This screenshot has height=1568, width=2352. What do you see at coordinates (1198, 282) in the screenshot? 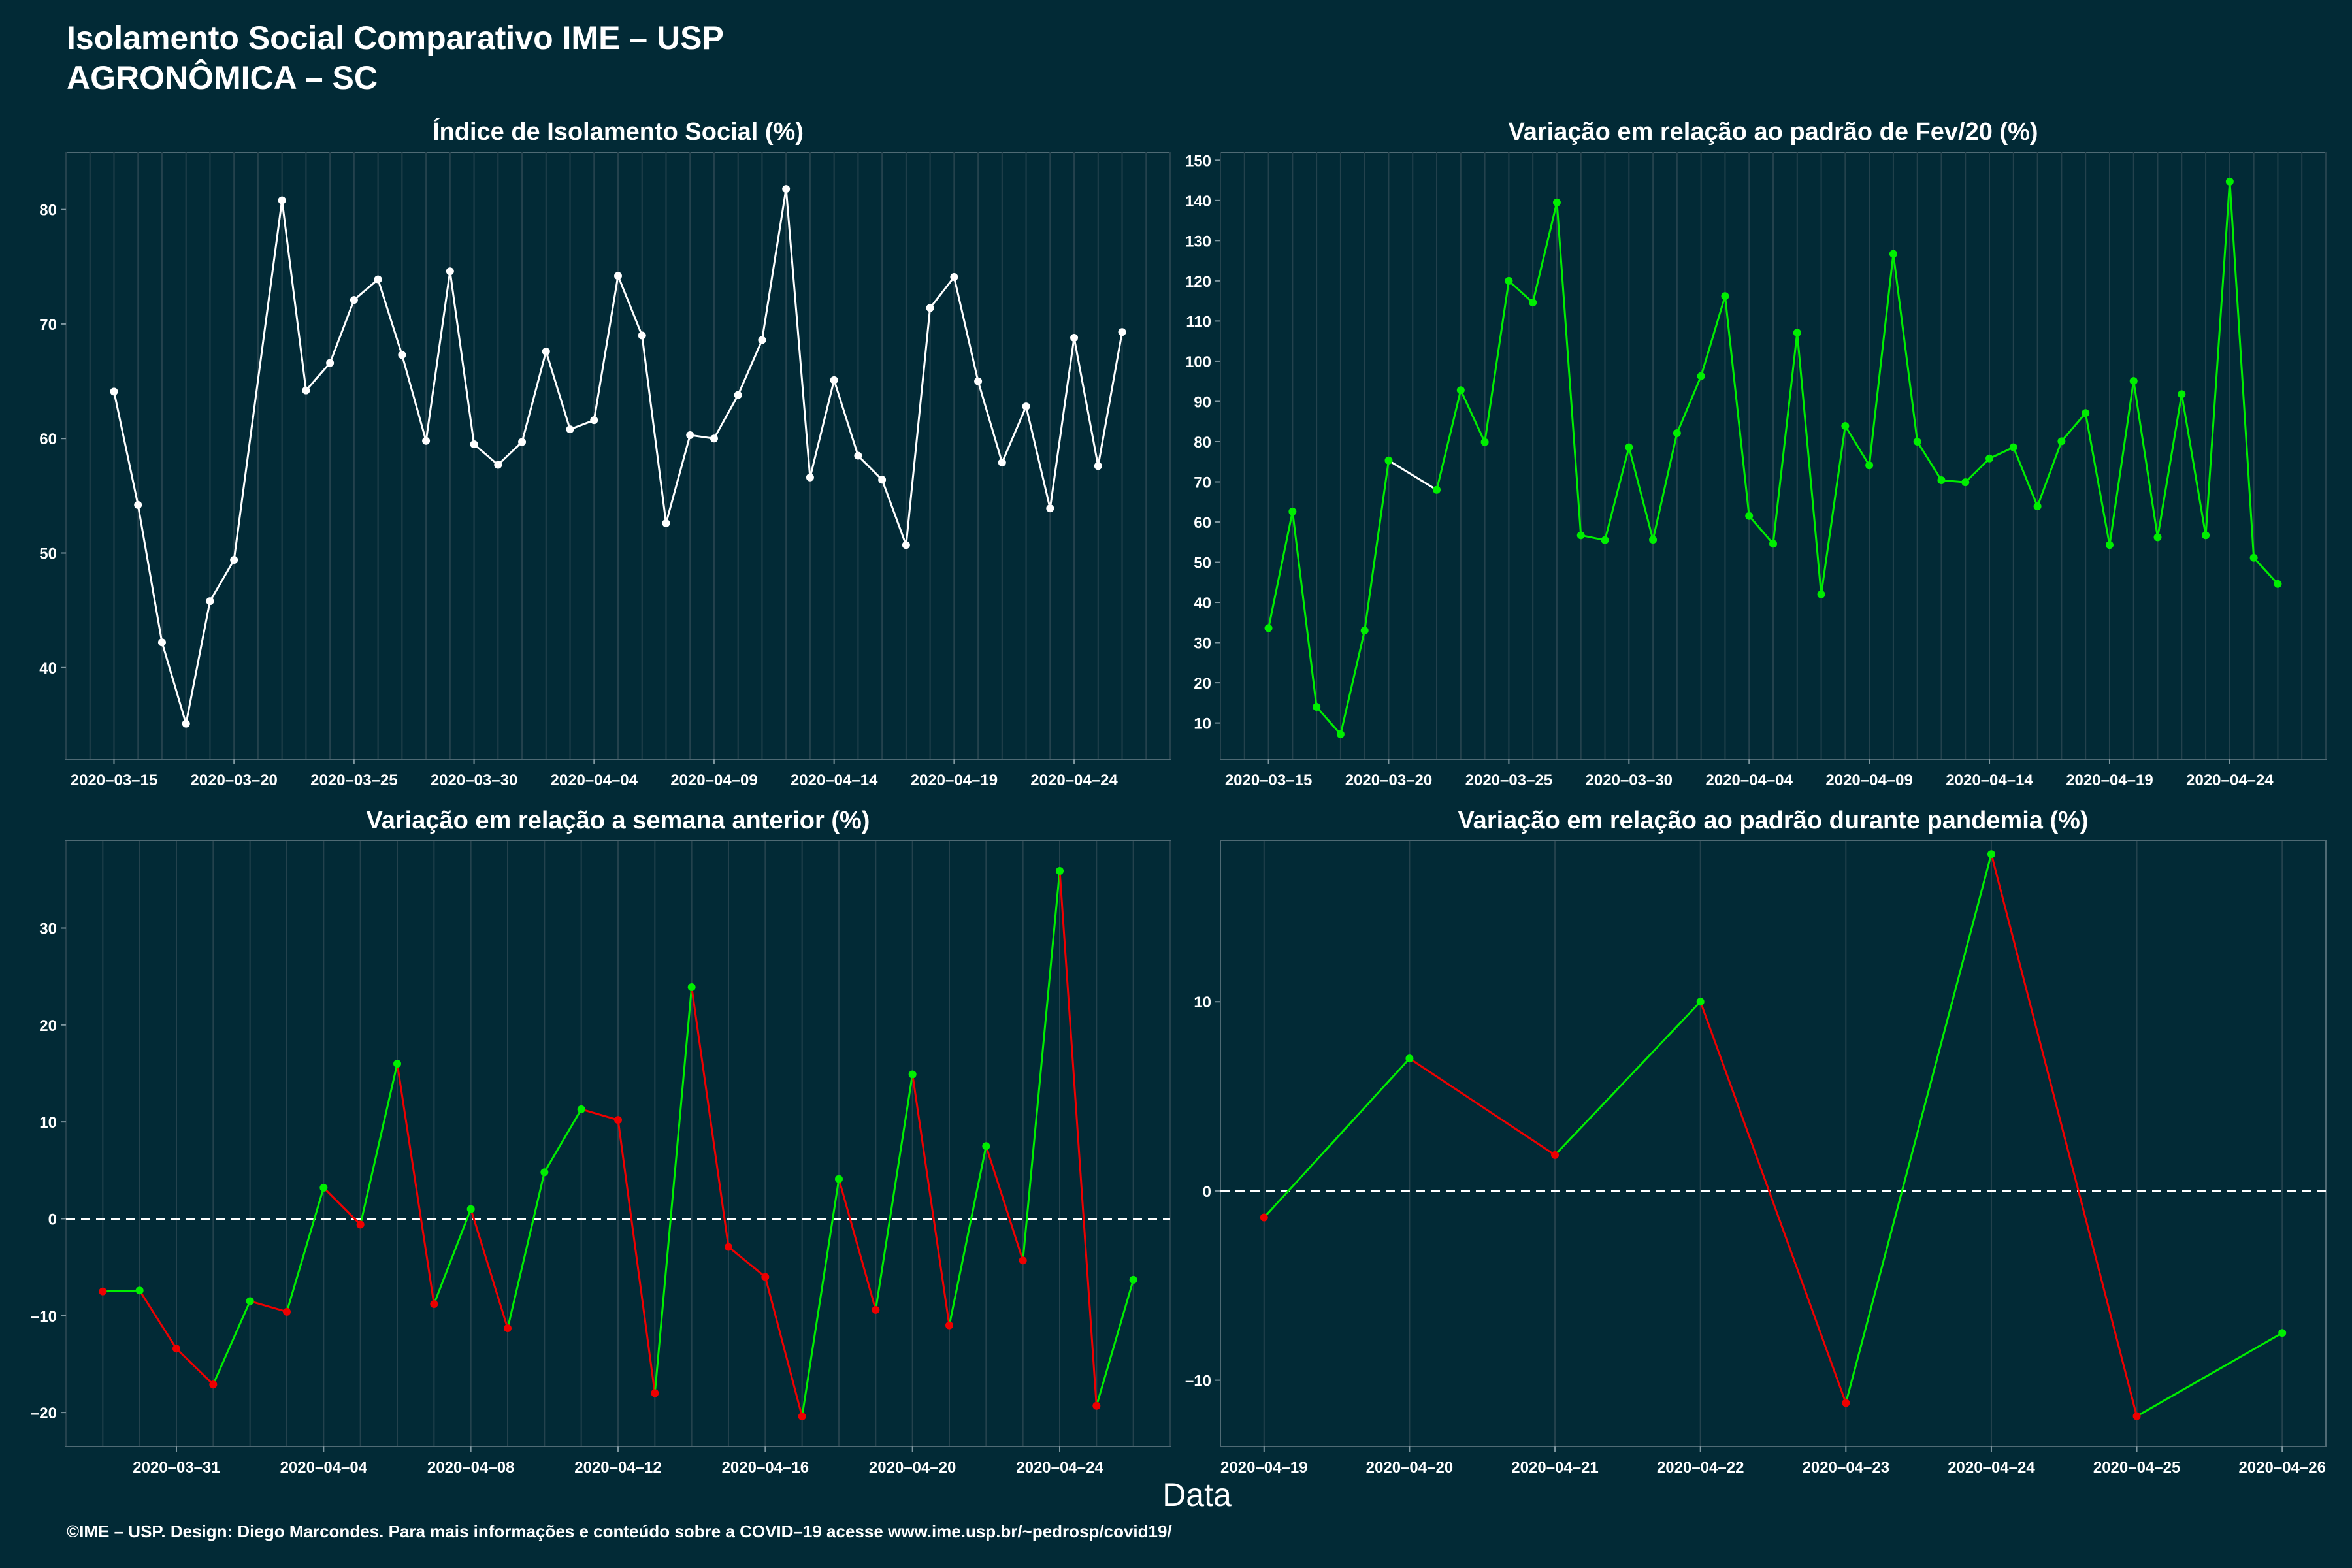
I see `y-tick-label: 120` at bounding box center [1198, 282].